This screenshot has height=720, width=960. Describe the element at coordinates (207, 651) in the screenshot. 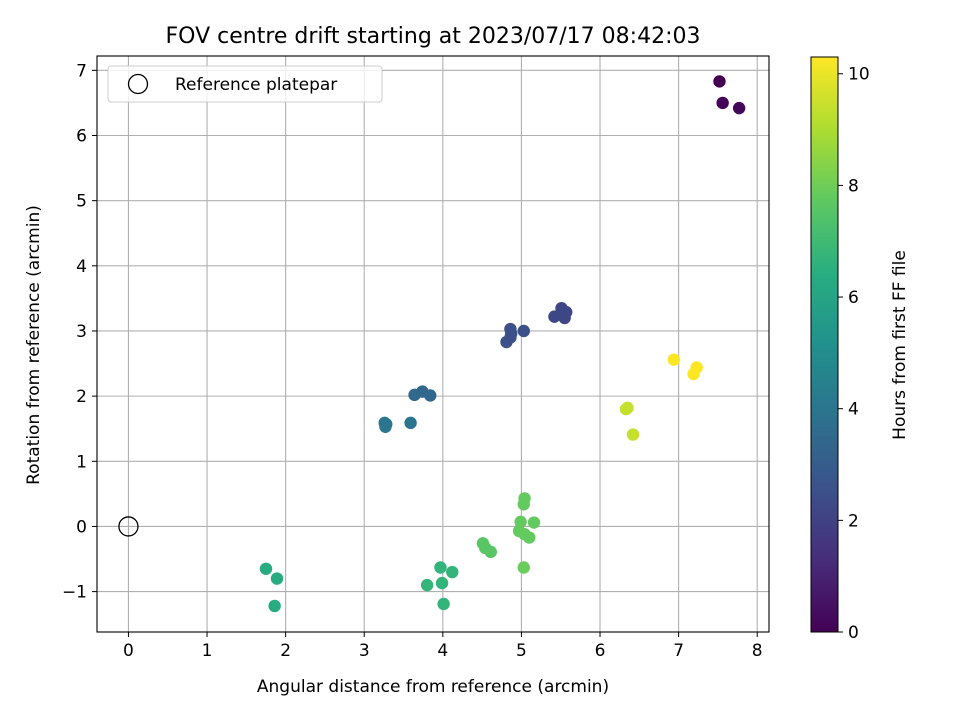

I see `x-tick-label: 1` at that location.